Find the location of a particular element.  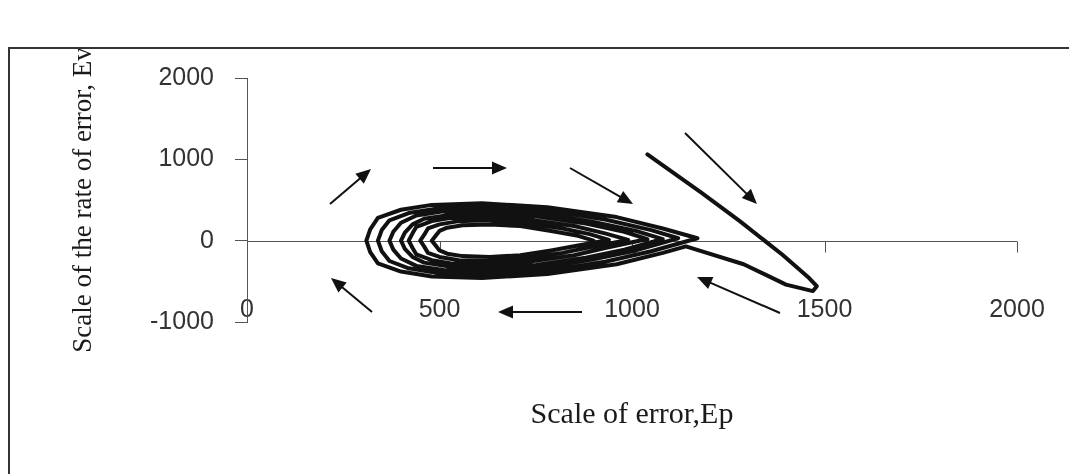

x-tick-label: 1000 is located at coordinates (632, 307).